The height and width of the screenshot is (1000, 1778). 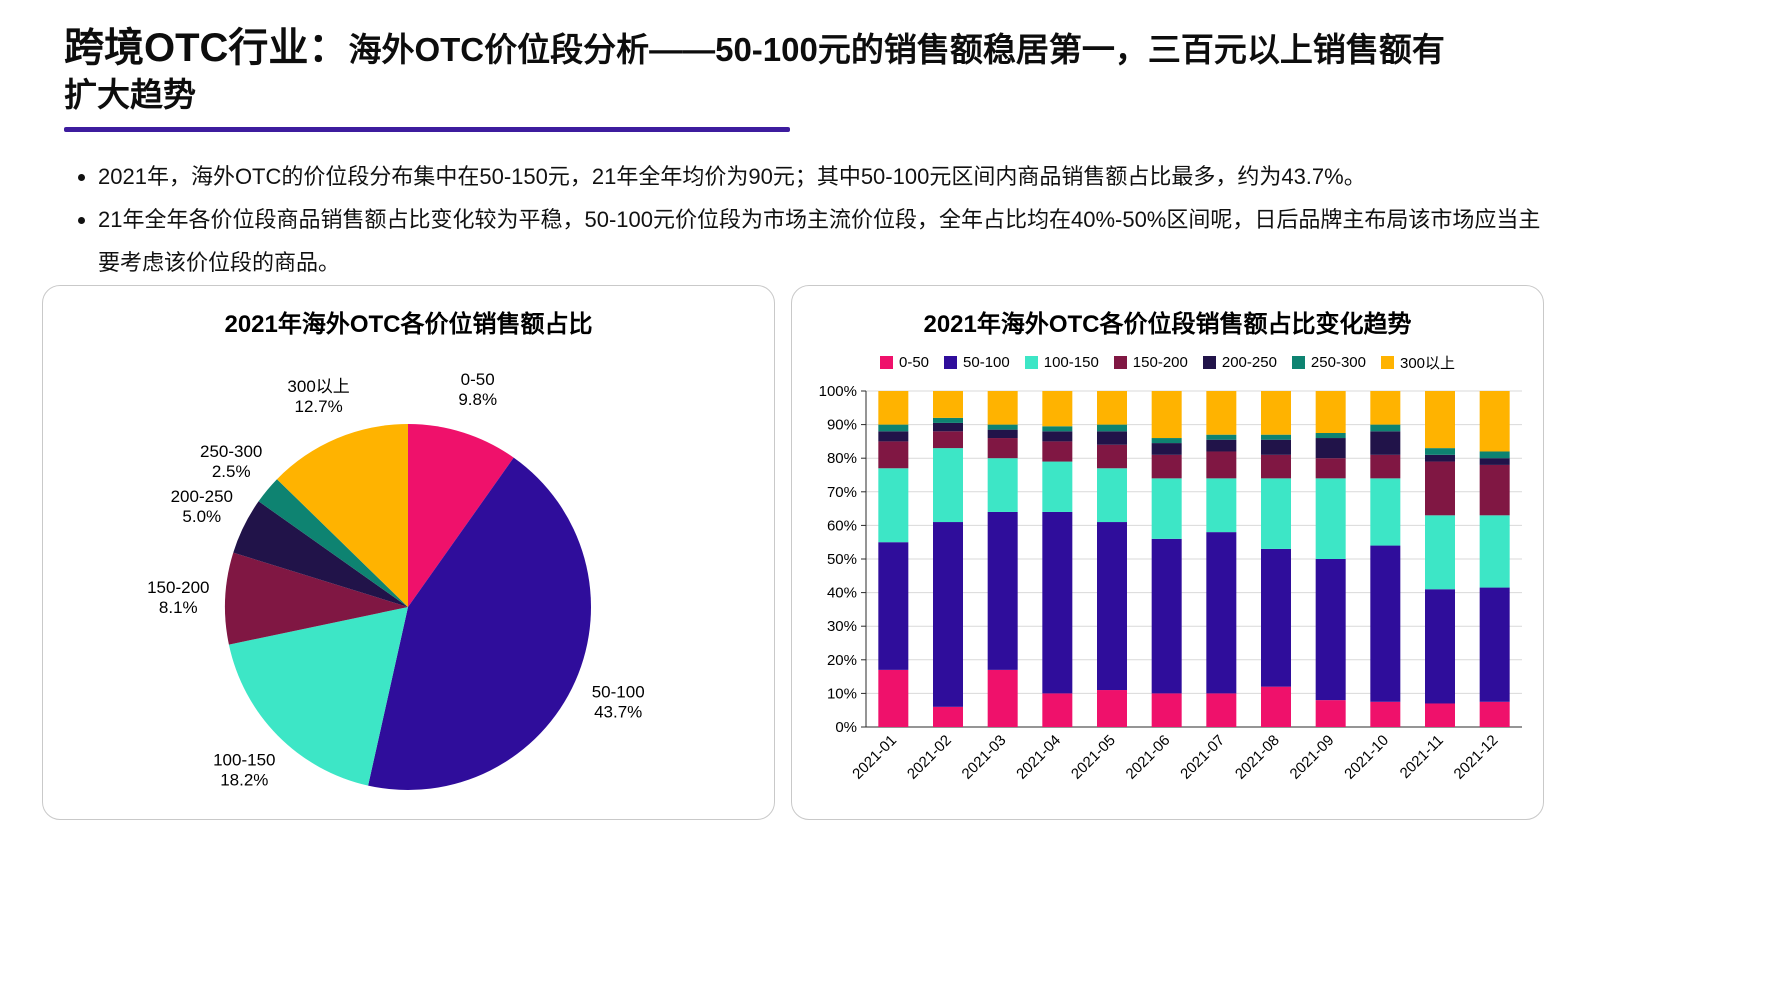 I want to click on title-underline, so click(x=427, y=129).